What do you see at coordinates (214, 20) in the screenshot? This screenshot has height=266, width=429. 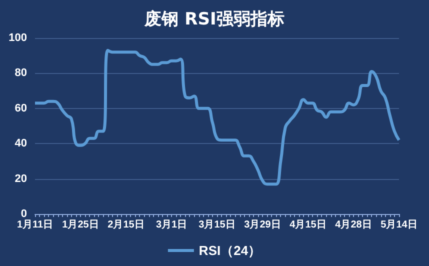 I see `chart-title: 废钢 RSI强弱指标` at bounding box center [214, 20].